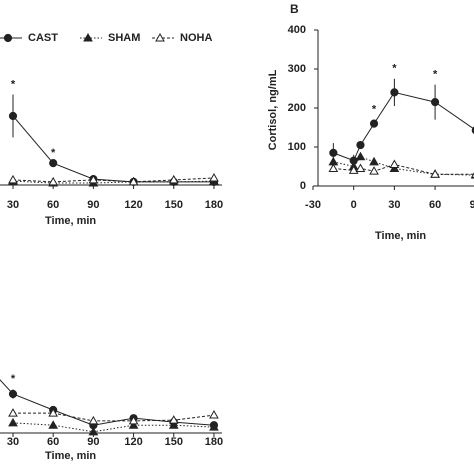 This screenshot has height=474, width=474. What do you see at coordinates (313, 205) in the screenshot?
I see `x-tick-label: -30` at bounding box center [313, 205].